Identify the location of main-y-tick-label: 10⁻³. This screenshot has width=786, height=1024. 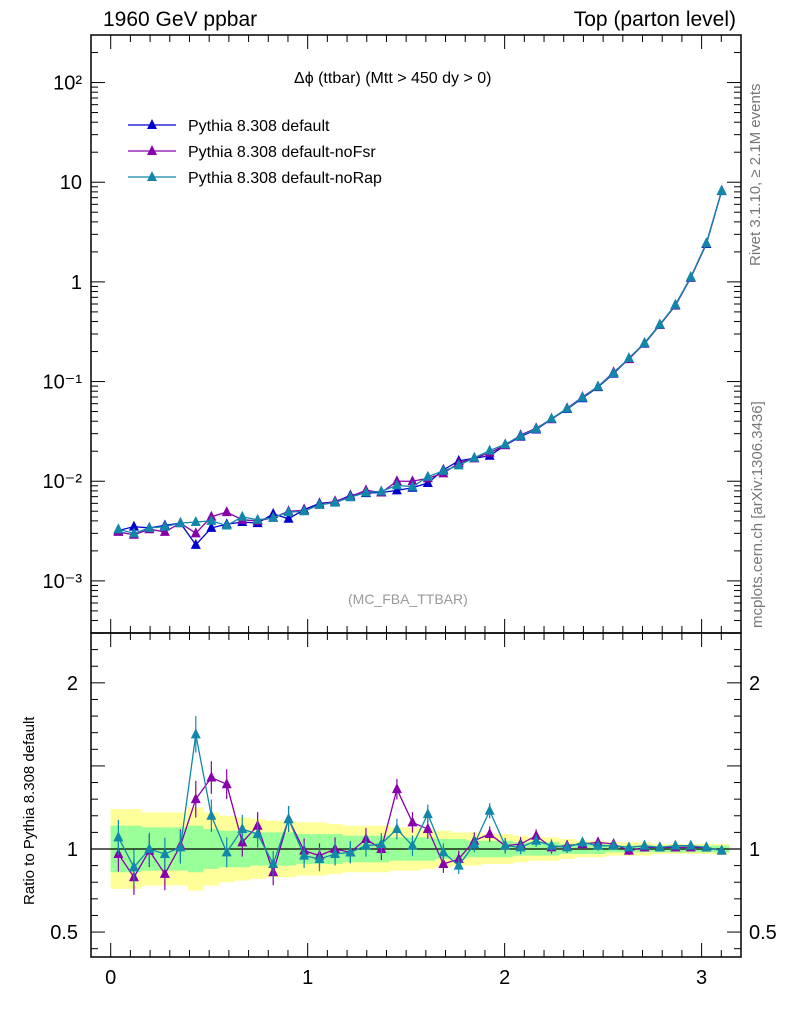
(63, 582).